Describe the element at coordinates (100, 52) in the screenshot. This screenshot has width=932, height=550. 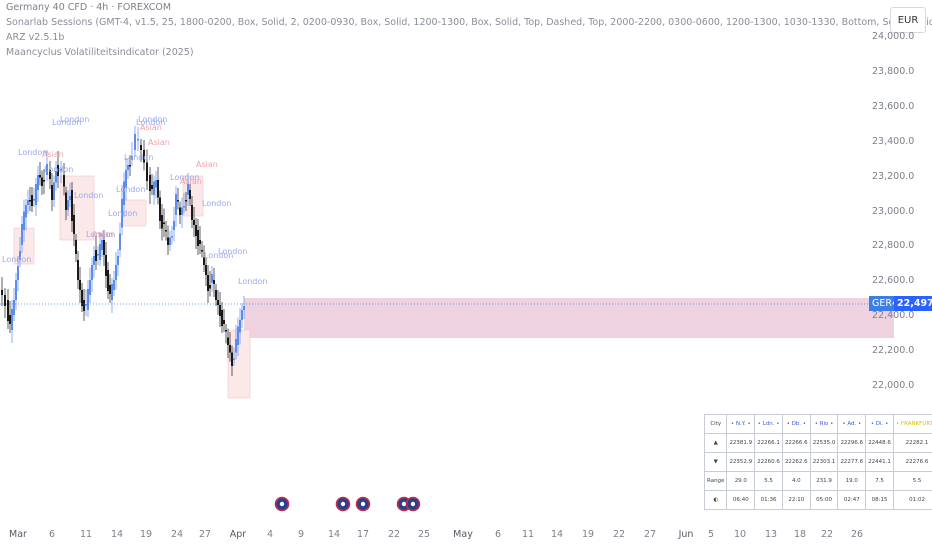
I see `indicator-moon-volatility: Maancyclus Volatiliteitsindicator (2025)` at that location.